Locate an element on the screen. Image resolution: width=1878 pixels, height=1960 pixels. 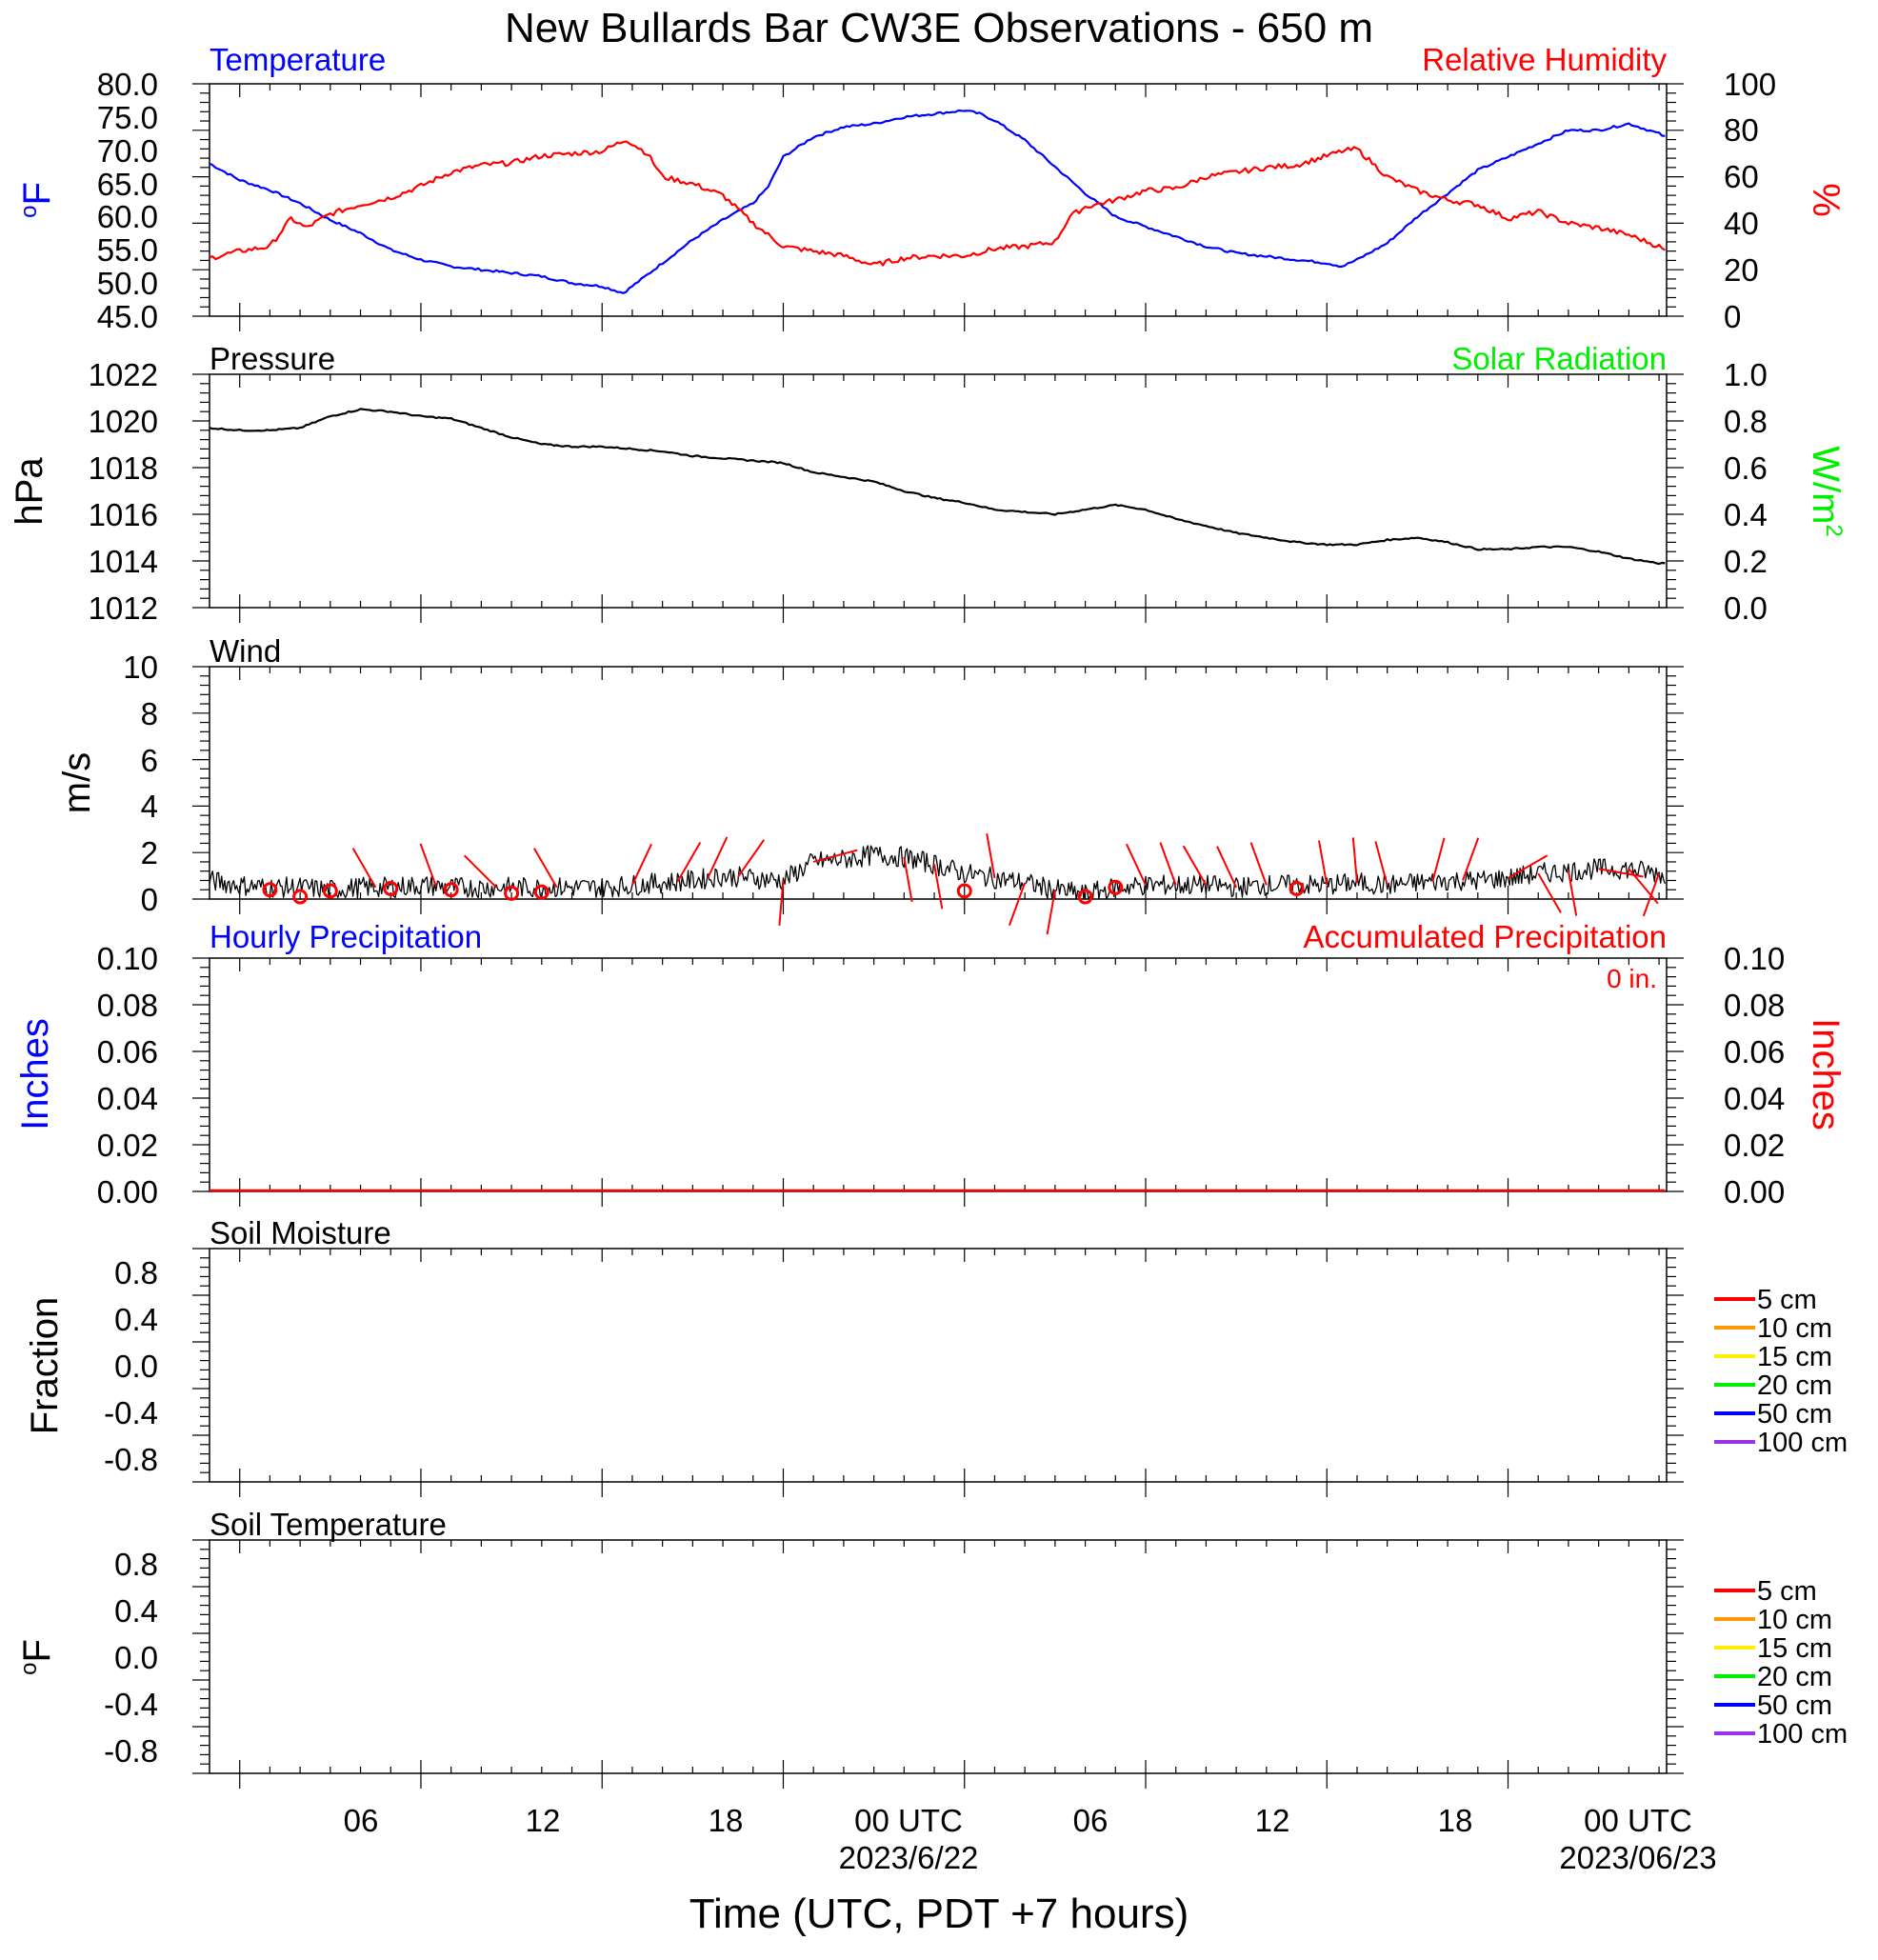
xtick-label: 12 is located at coordinates (543, 1820).